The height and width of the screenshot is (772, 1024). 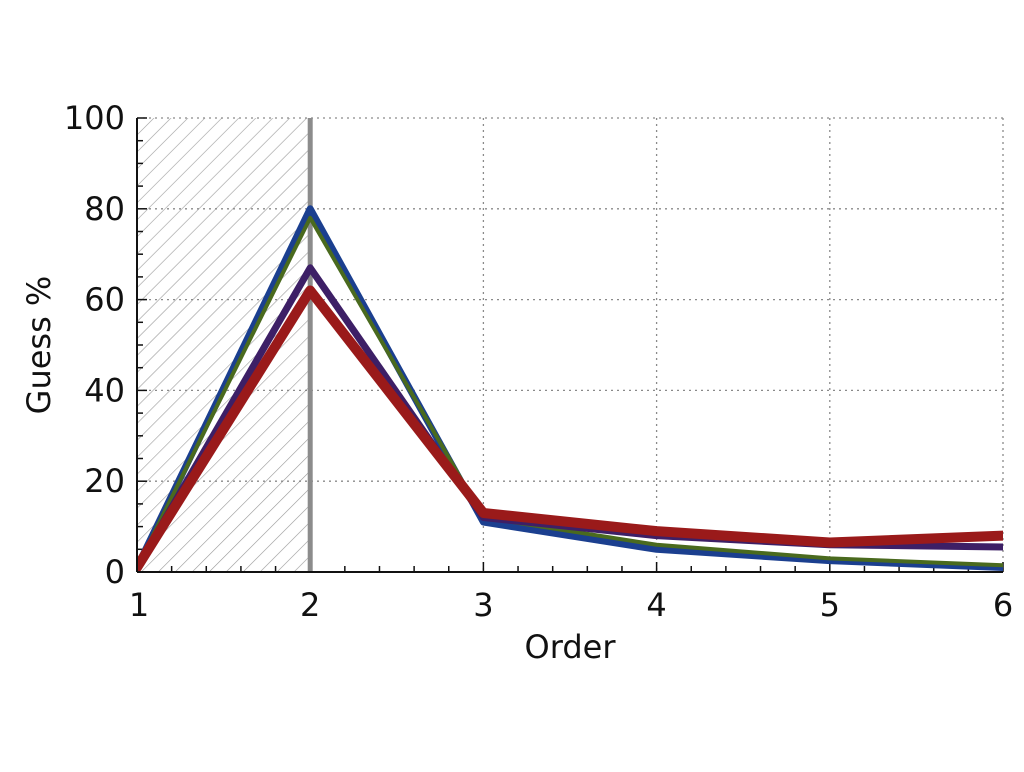 I want to click on x-tick-label: 1, so click(x=139, y=605).